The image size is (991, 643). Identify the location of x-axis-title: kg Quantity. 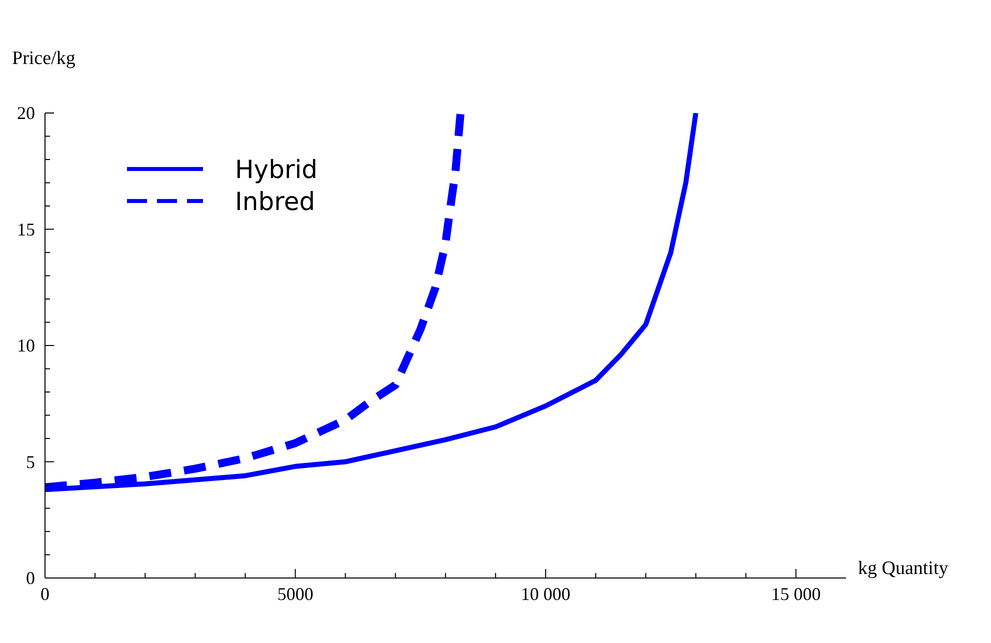
(903, 569).